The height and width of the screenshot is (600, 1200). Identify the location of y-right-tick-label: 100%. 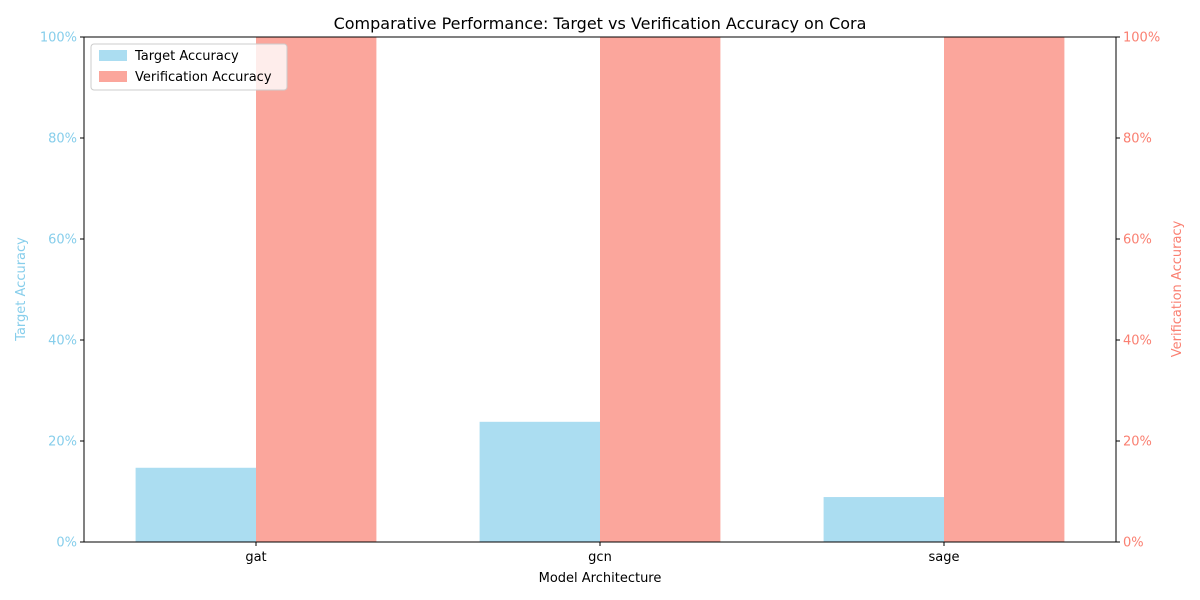
(1141, 38).